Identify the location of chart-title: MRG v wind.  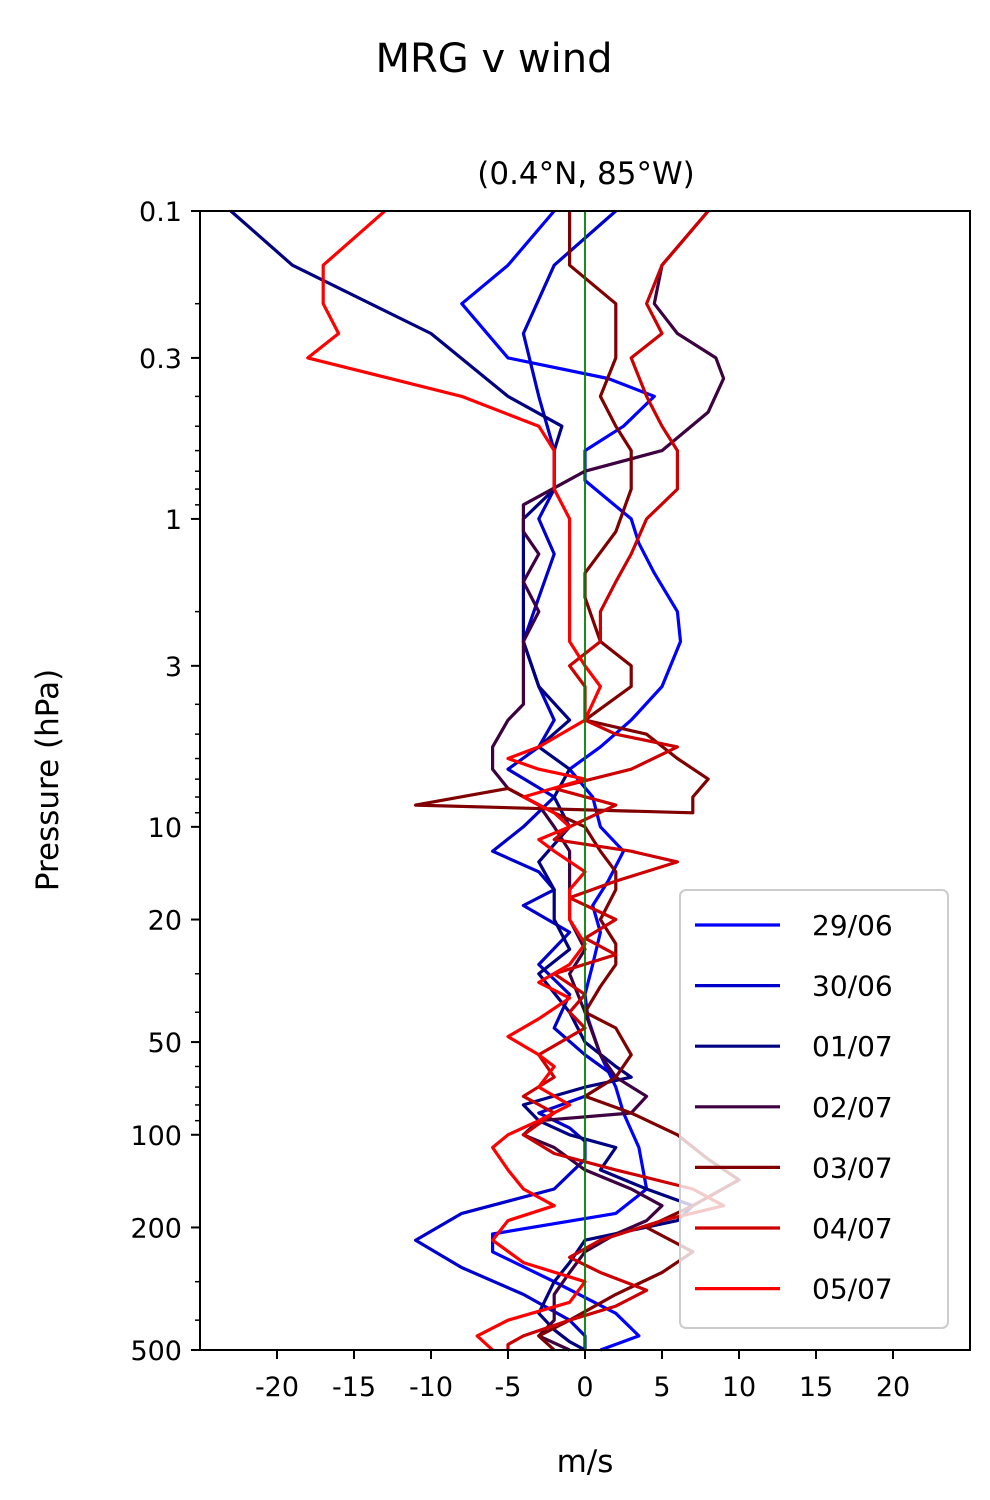
(494, 59).